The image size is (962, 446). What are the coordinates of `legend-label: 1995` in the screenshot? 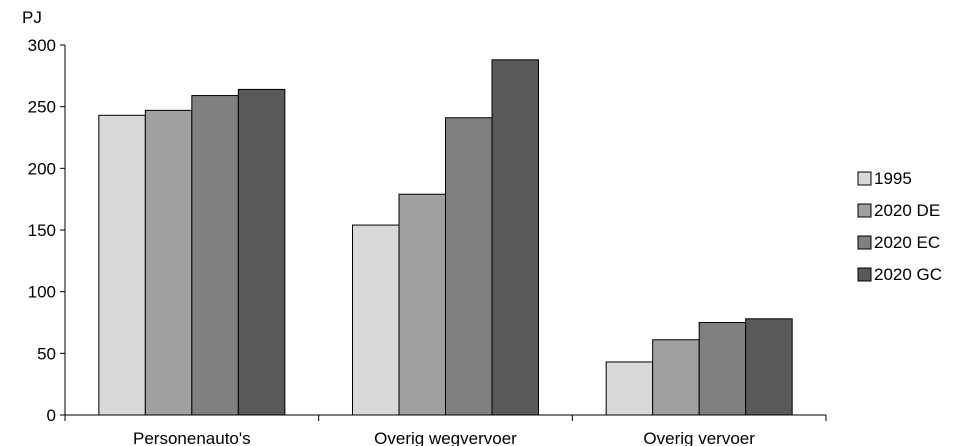 It's located at (893, 178).